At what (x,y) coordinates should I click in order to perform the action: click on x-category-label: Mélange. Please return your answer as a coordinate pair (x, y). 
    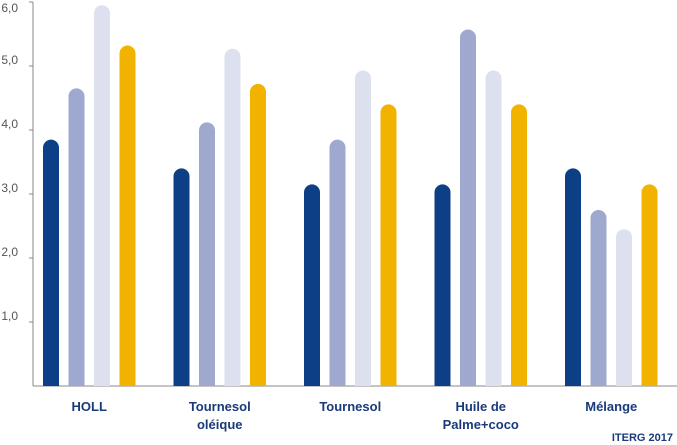
    Looking at the image, I should click on (611, 406).